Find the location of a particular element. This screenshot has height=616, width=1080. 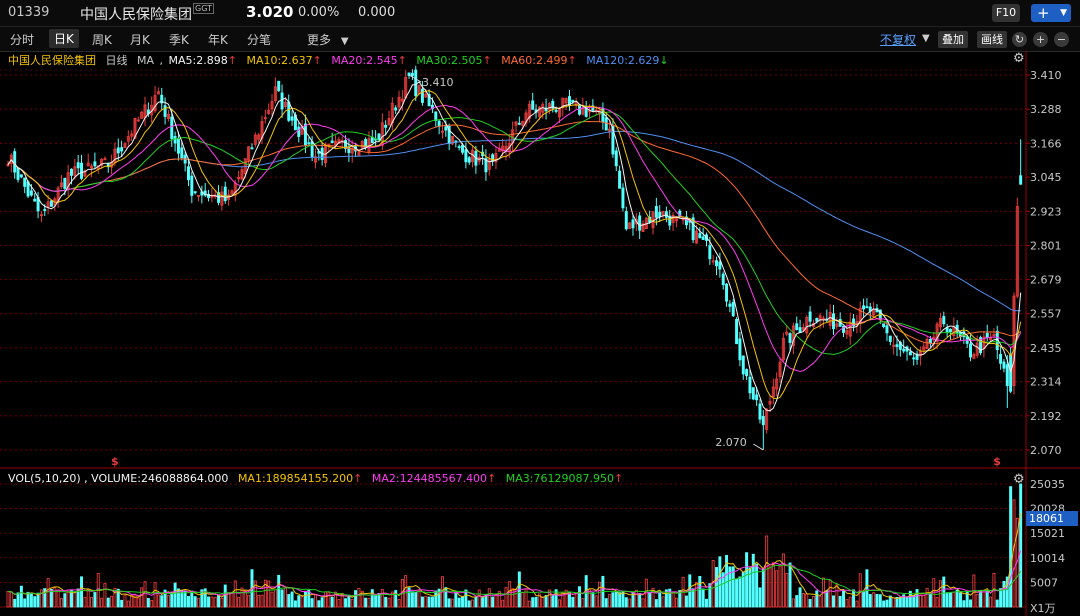

high-label: 3.410 is located at coordinates (438, 82).